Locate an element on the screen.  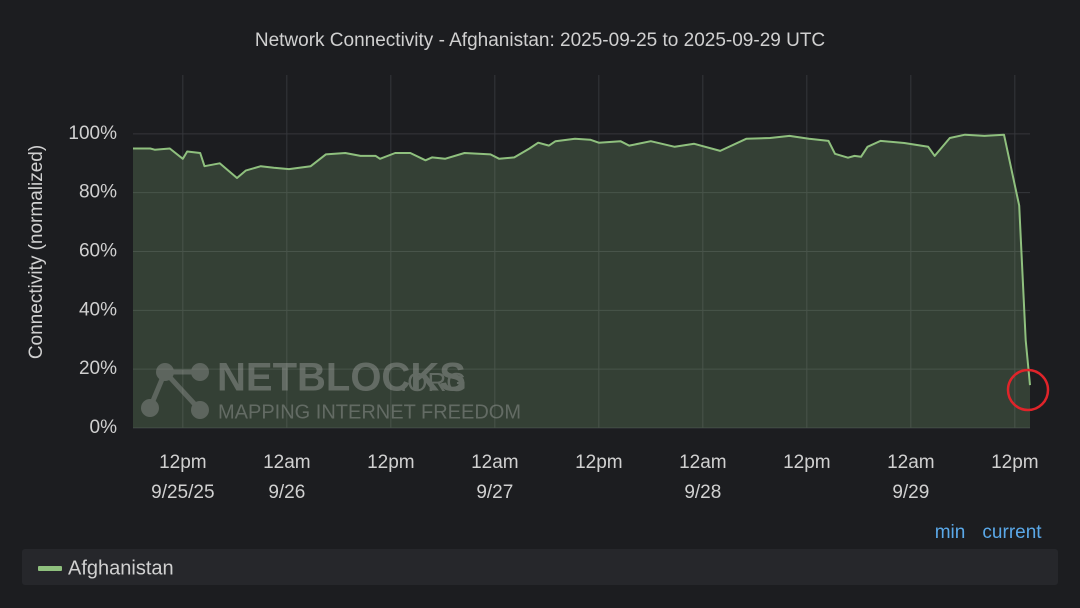
legend-column: current is located at coordinates (1012, 532).